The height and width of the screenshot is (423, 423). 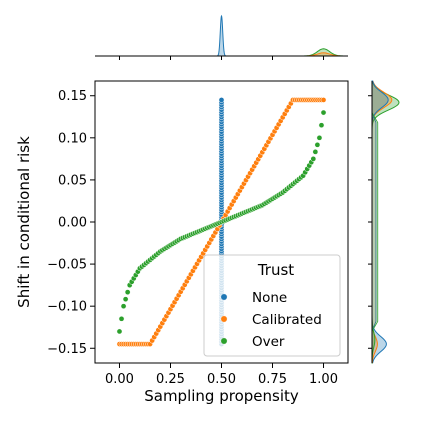 What do you see at coordinates (269, 298) in the screenshot?
I see `legend-label-none: None` at bounding box center [269, 298].